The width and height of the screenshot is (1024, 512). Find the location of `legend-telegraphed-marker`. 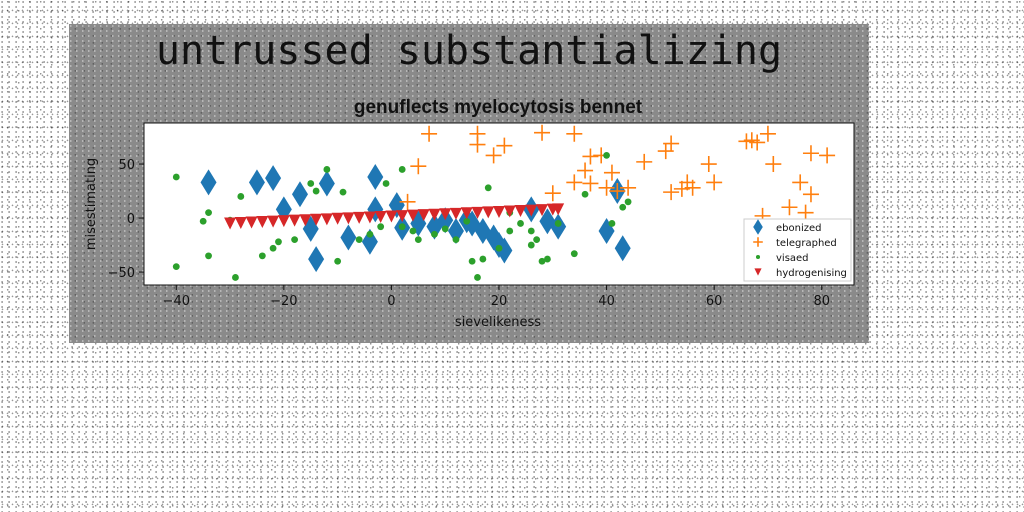

legend-telegraphed-marker is located at coordinates (758, 242).